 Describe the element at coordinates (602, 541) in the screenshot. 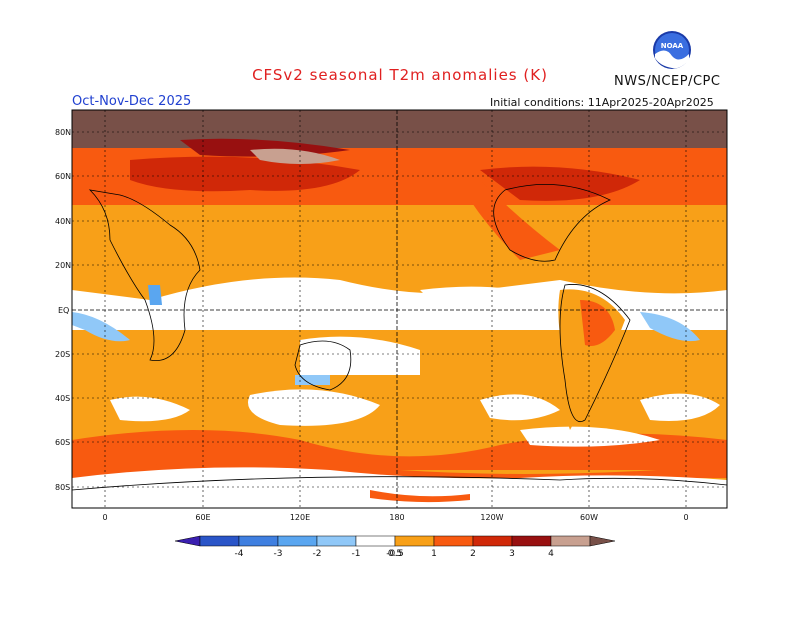

I see `colorbar-arrow-right` at that location.